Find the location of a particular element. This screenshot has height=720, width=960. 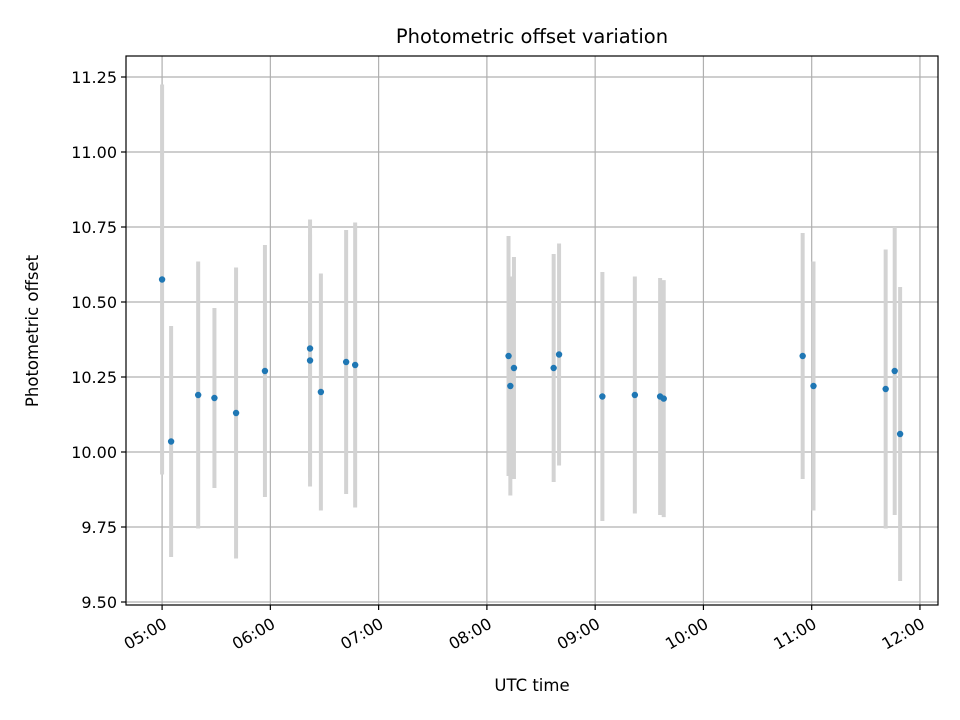

y-tick-label: 9.75 is located at coordinates (99, 527).